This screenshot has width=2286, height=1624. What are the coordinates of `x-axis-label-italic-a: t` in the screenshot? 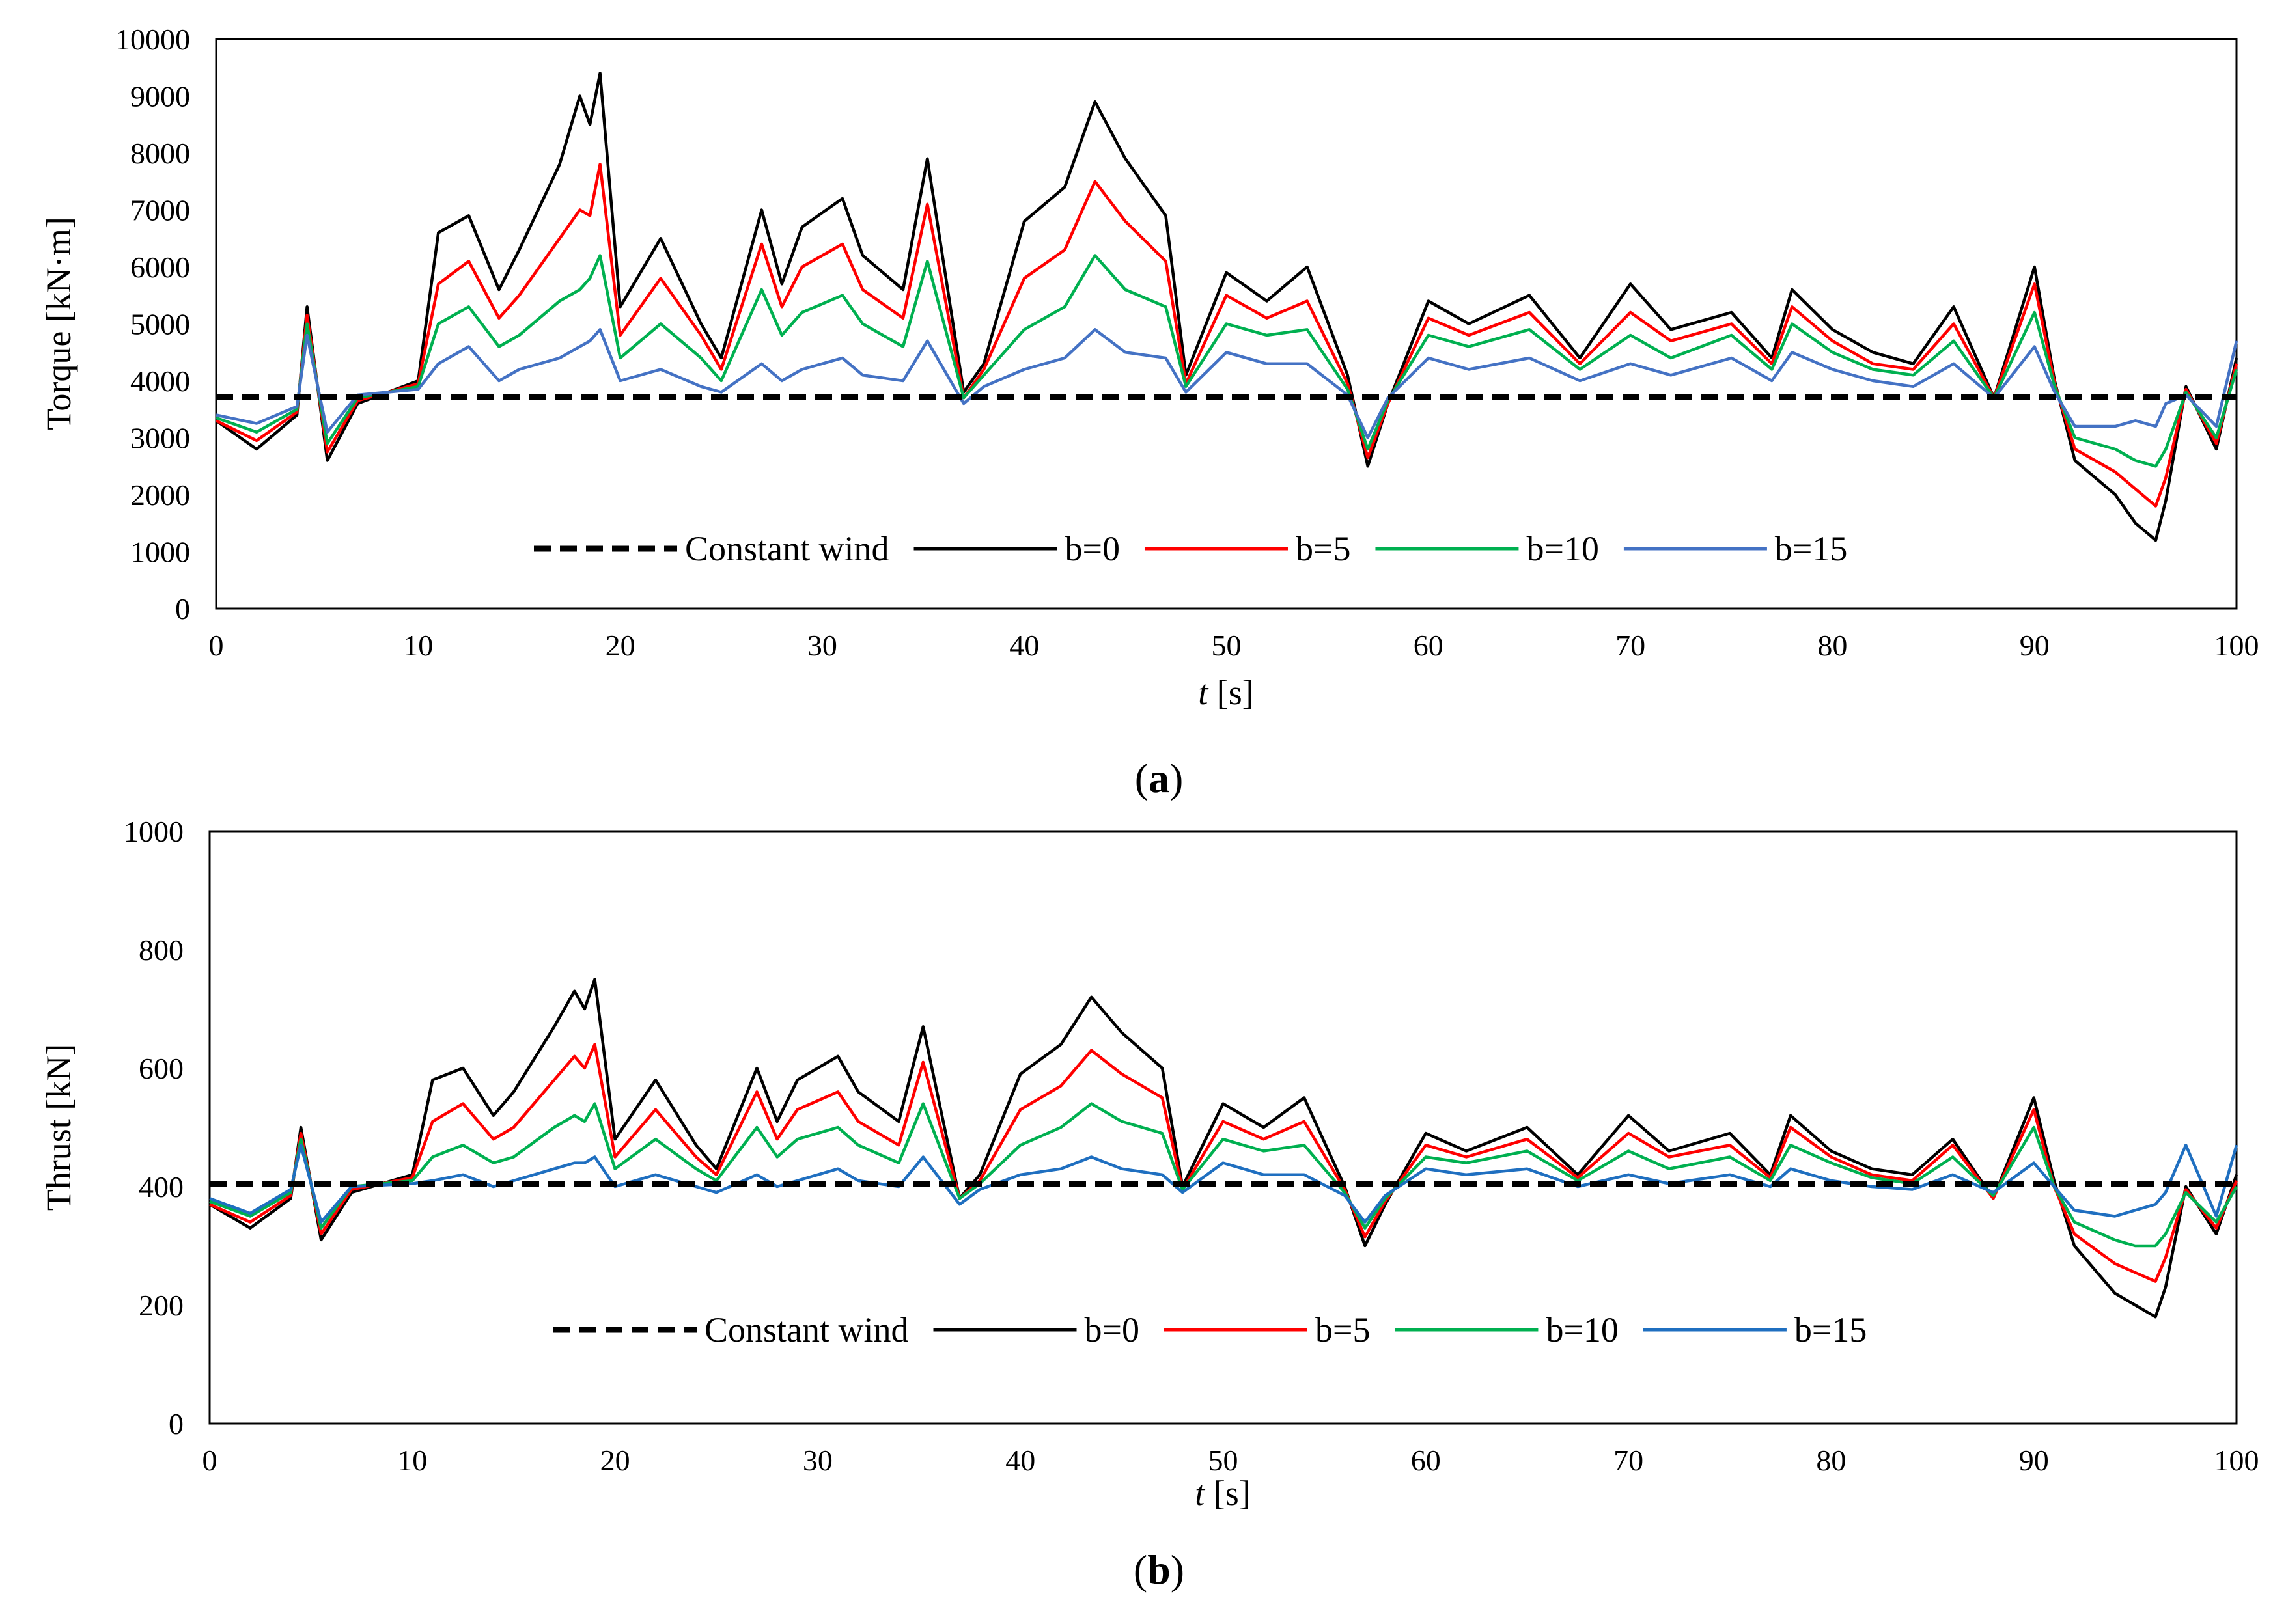 It's located at (1204, 692).